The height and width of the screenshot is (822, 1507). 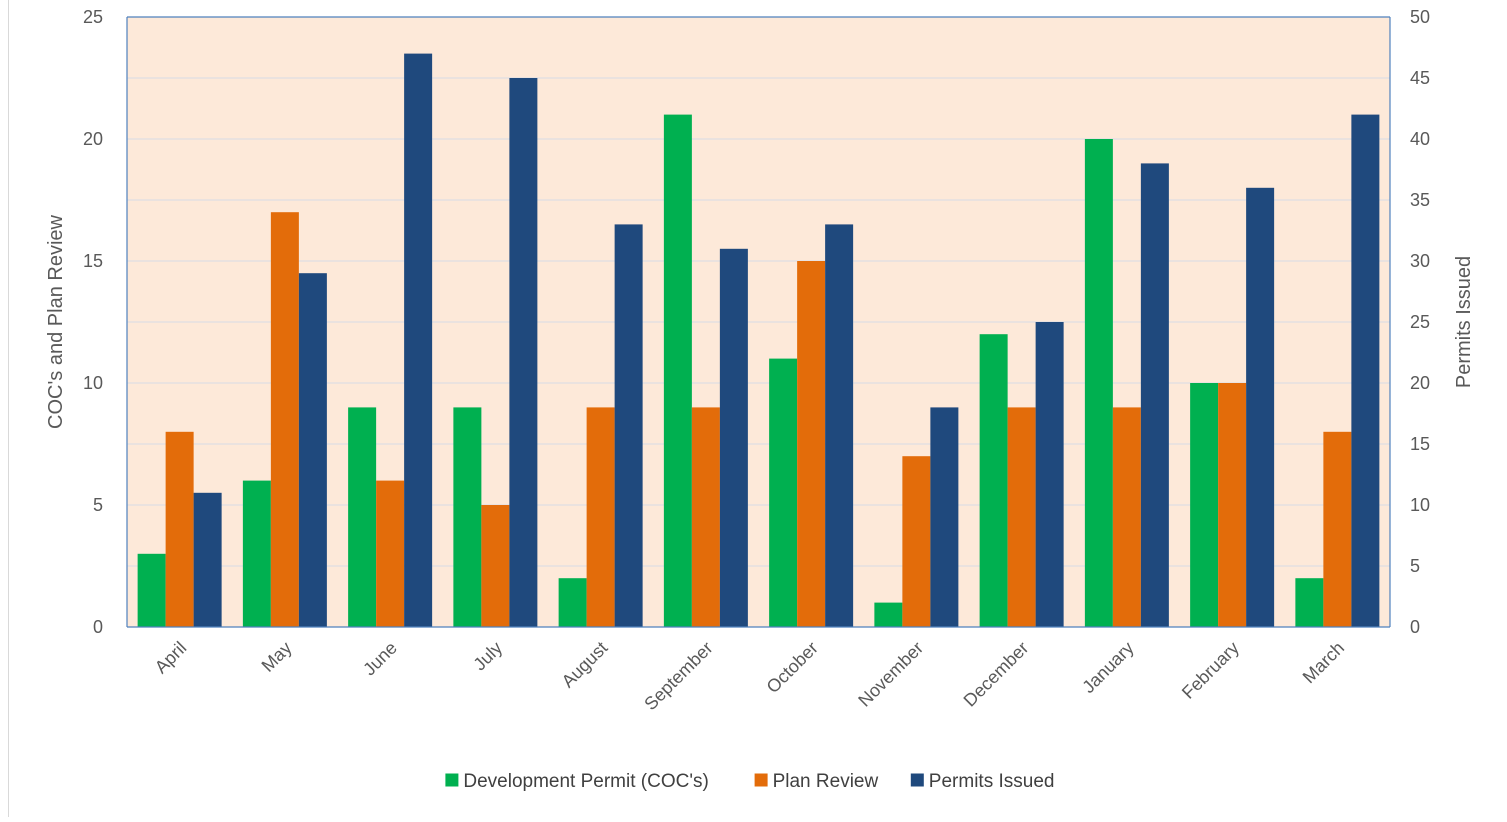 What do you see at coordinates (888, 614) in the screenshot?
I see `bar-development-permit-coc-s-november` at bounding box center [888, 614].